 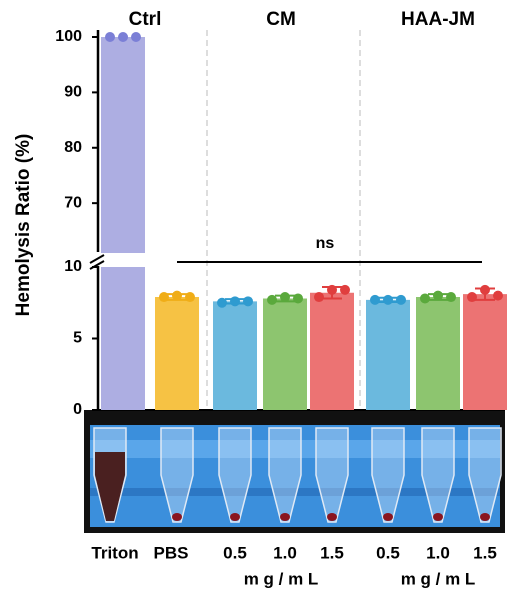 What do you see at coordinates (73, 92) in the screenshot?
I see `y-tick-label: 90` at bounding box center [73, 92].